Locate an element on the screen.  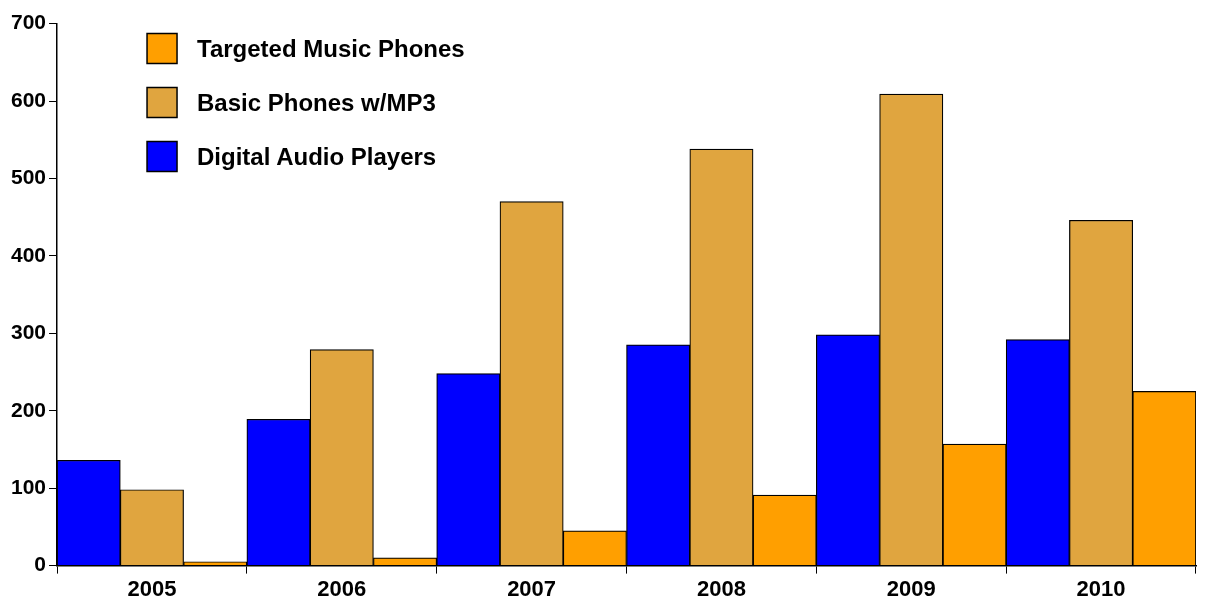
x-tick-label: 2005 is located at coordinates (152, 588).